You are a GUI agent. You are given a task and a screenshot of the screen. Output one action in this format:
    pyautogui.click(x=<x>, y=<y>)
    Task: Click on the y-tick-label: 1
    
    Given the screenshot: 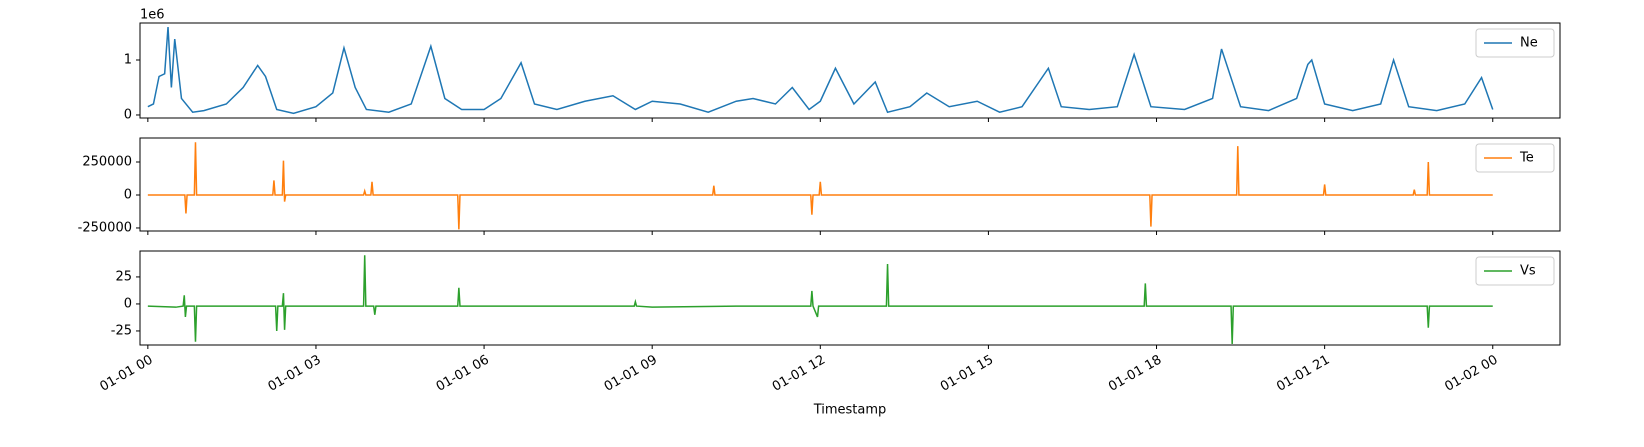 What is the action you would take?
    pyautogui.click(x=128, y=59)
    